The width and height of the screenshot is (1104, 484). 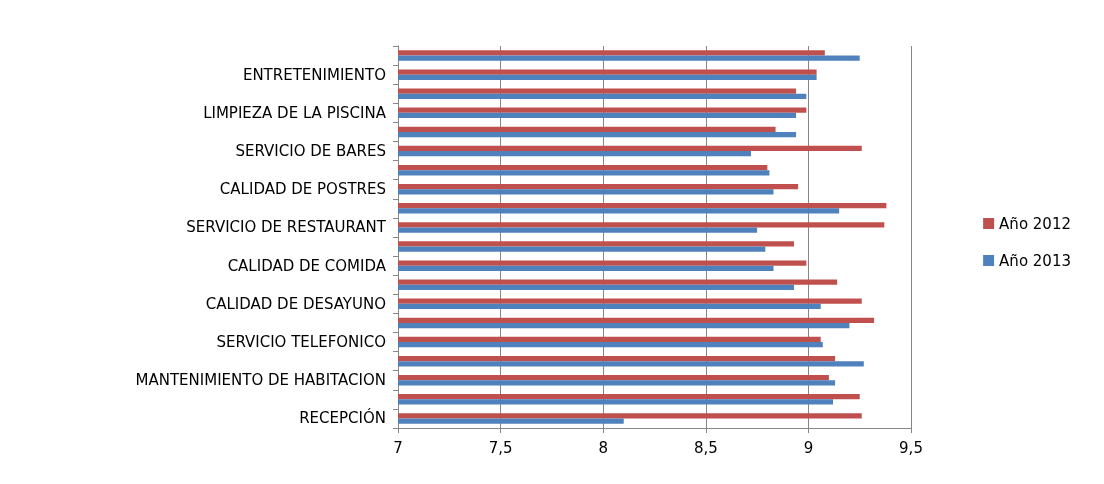 What do you see at coordinates (286, 227) in the screenshot?
I see `y-tick-label: SERVICIO DE RESTAURANT` at bounding box center [286, 227].